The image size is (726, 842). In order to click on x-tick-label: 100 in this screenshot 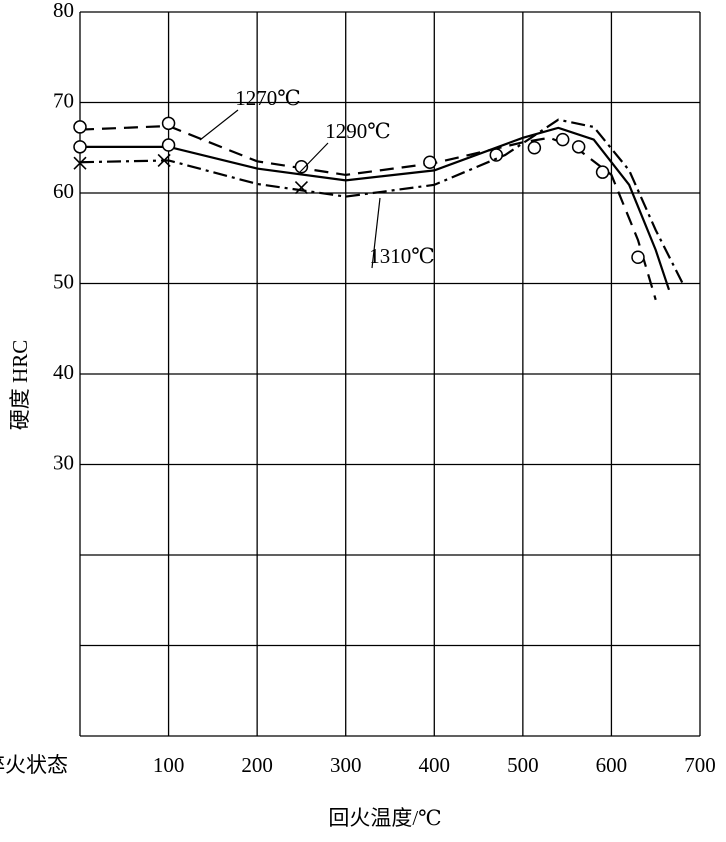, I will do `click(169, 765)`.